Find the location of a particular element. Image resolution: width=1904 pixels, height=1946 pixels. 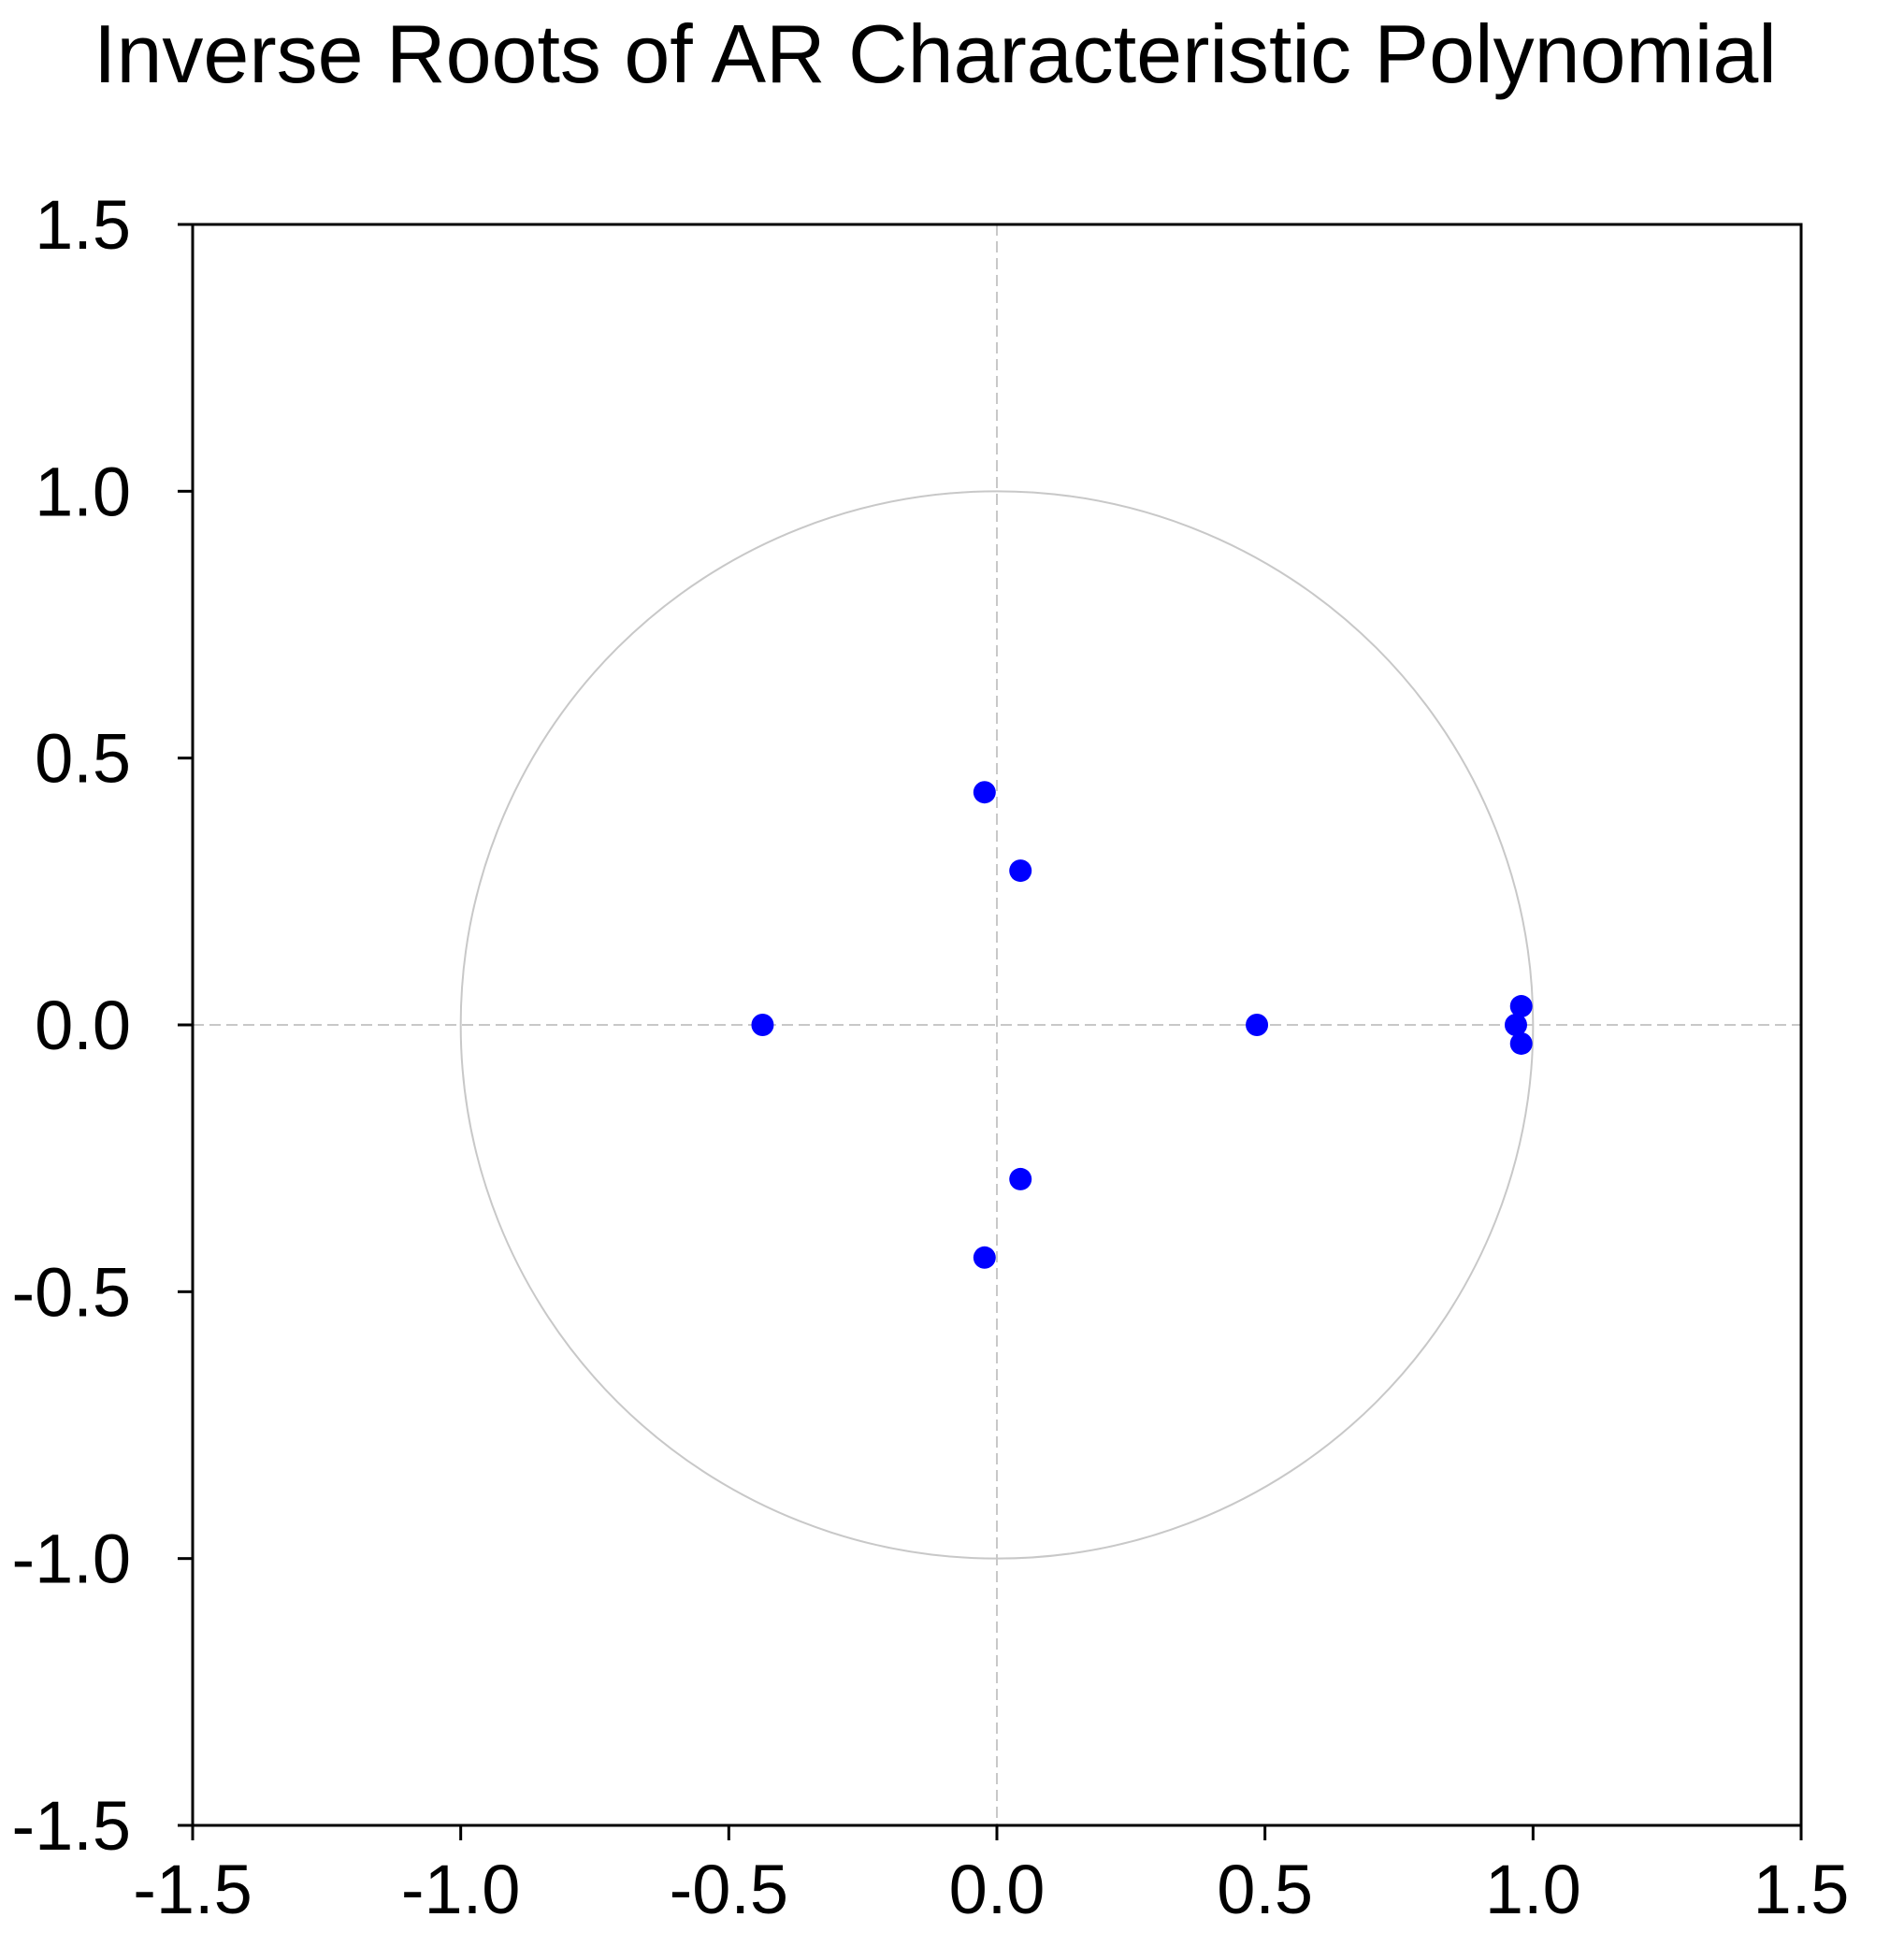

y-tick-label: 1.5 is located at coordinates (83, 225).